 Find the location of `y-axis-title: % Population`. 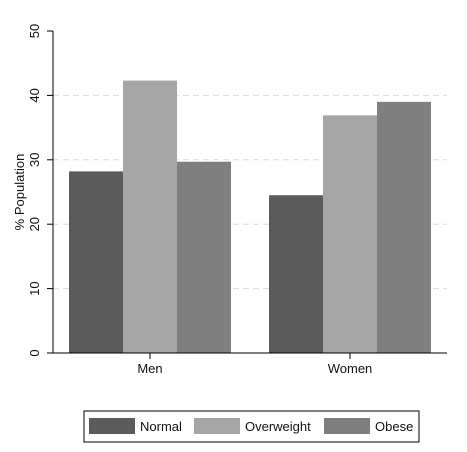

y-axis-title: % Population is located at coordinates (19, 192).